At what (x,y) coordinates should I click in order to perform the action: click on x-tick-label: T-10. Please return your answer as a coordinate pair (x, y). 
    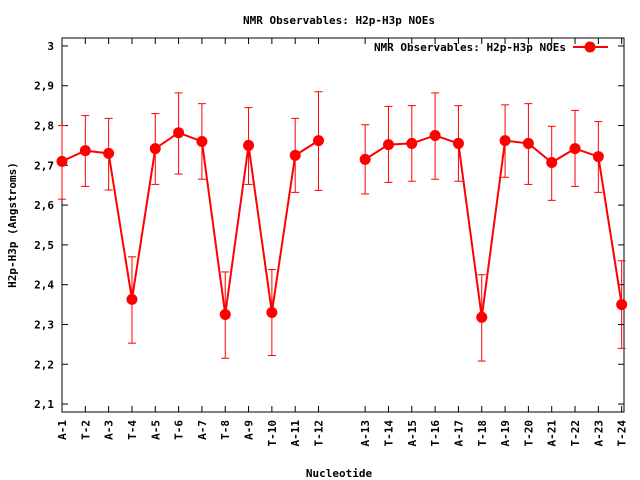
    Looking at the image, I should click on (272, 433).